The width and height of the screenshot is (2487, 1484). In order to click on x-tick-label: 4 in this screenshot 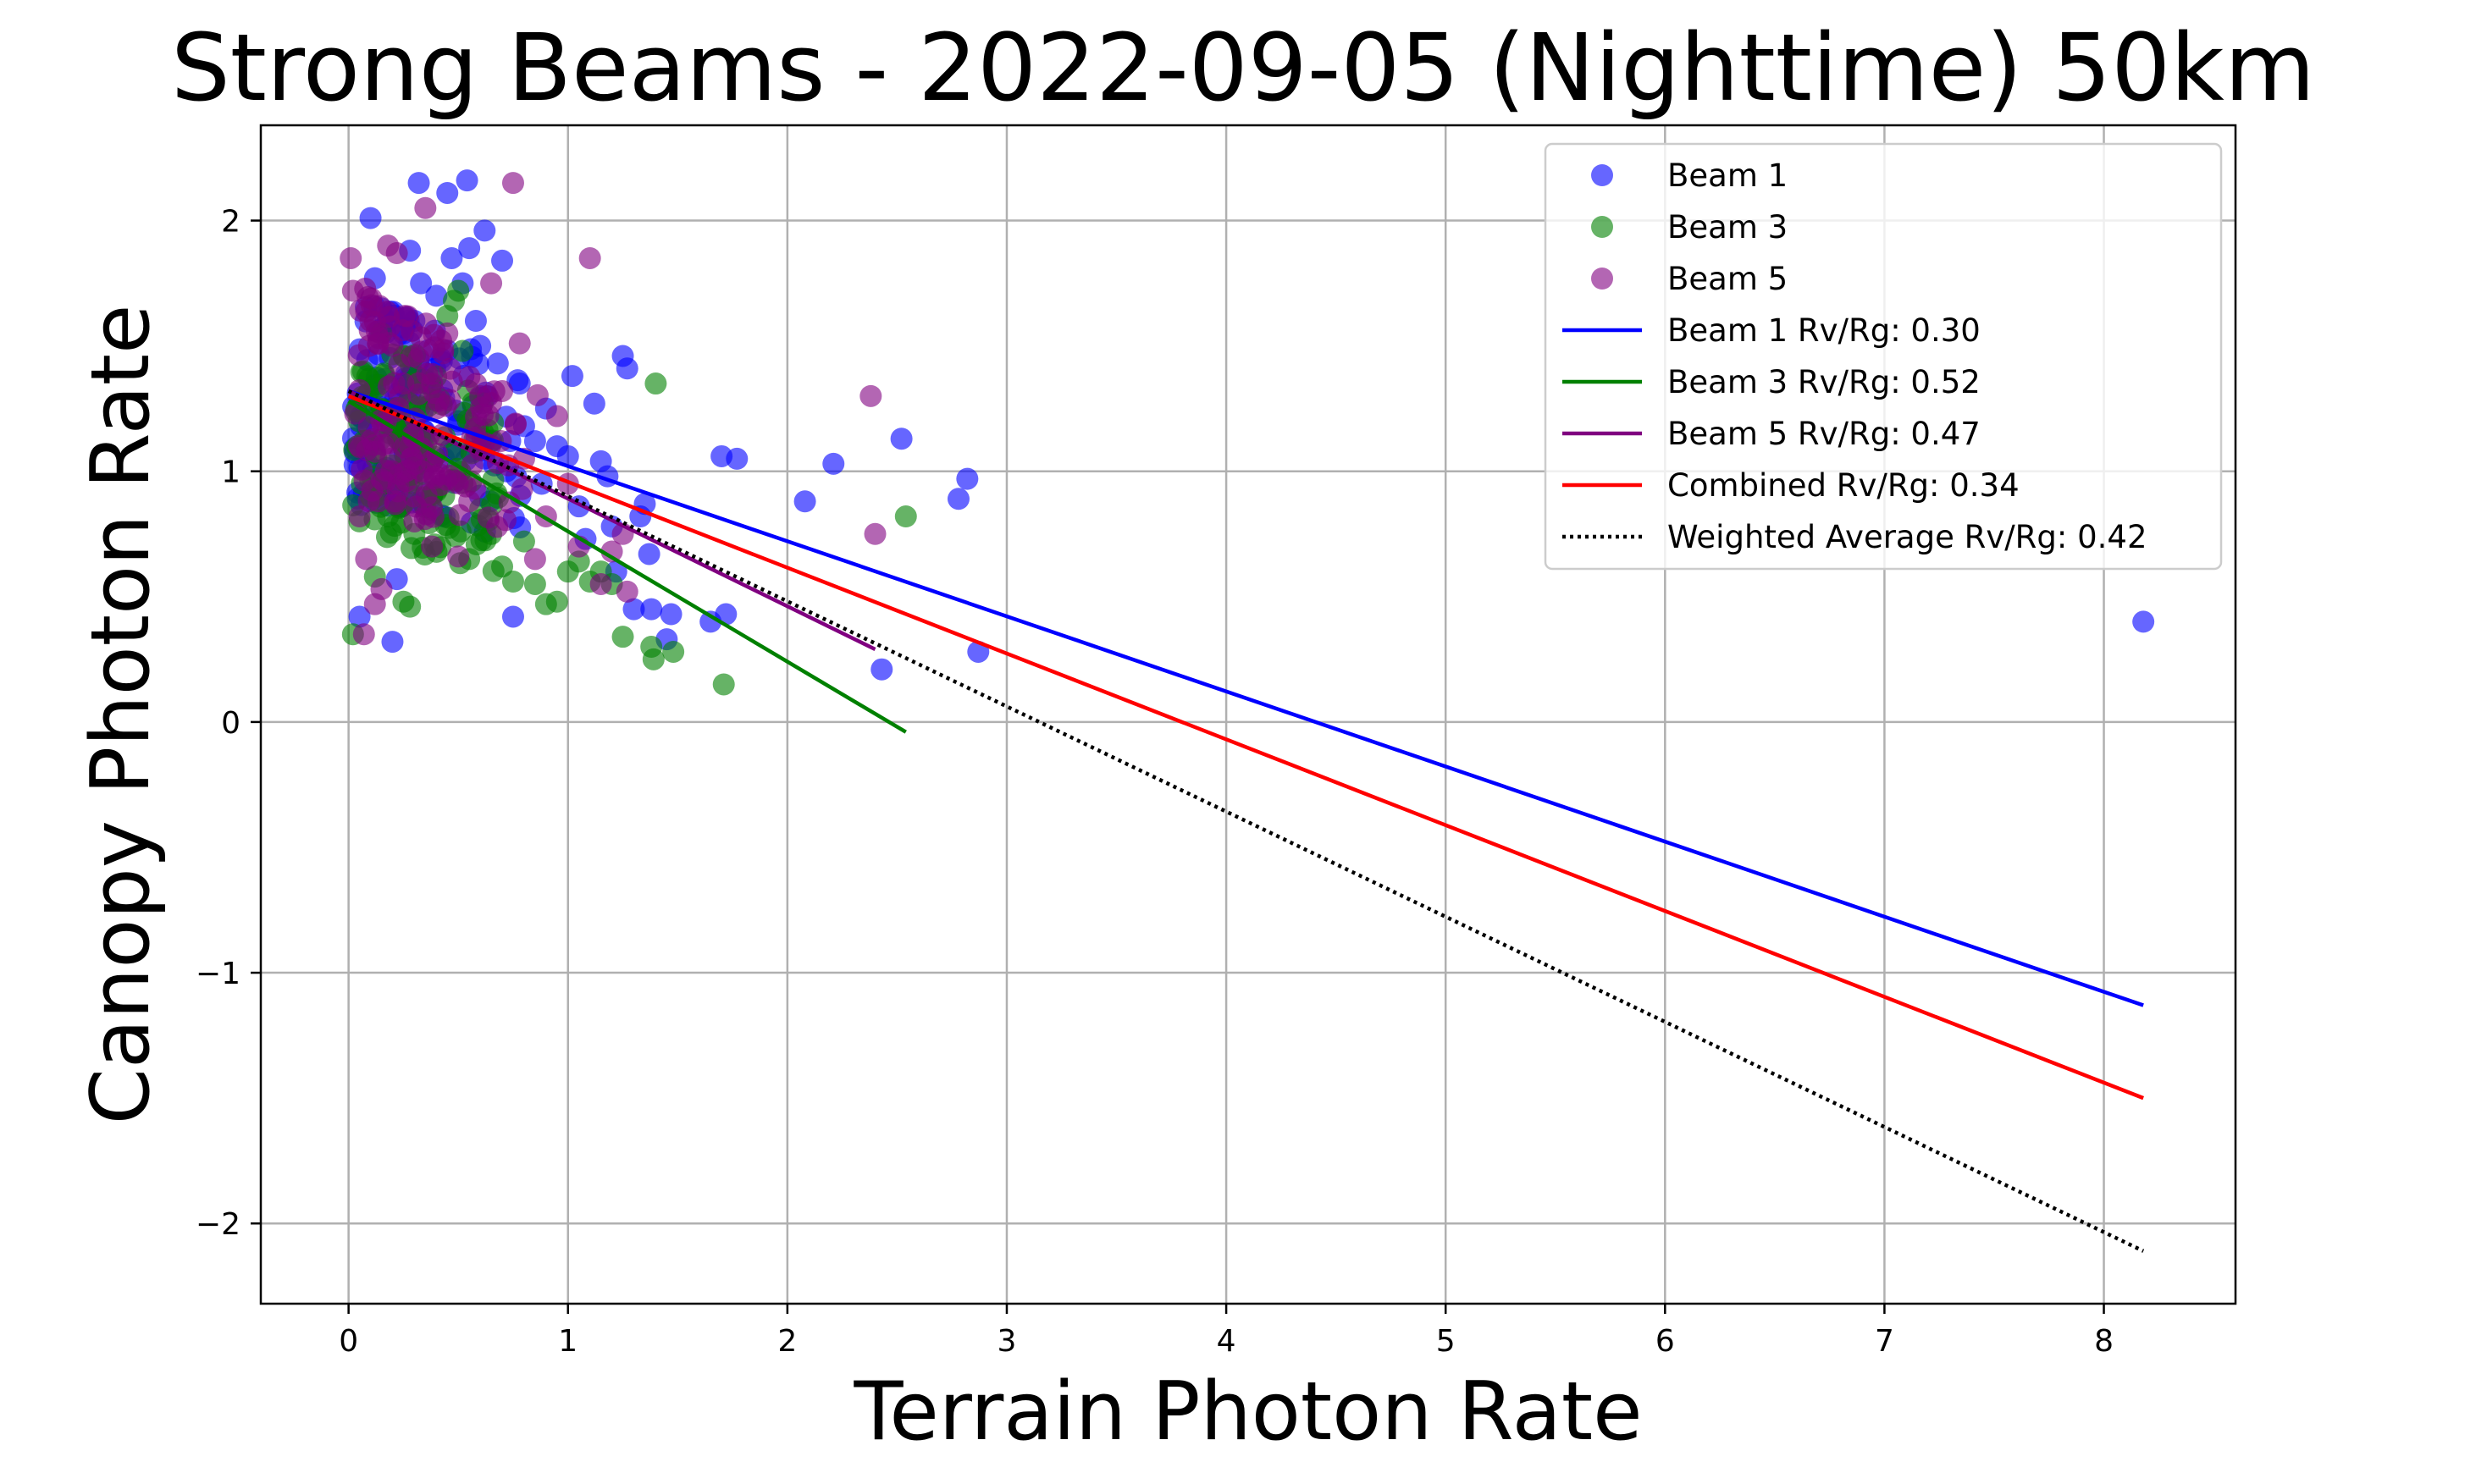, I will do `click(1226, 1341)`.